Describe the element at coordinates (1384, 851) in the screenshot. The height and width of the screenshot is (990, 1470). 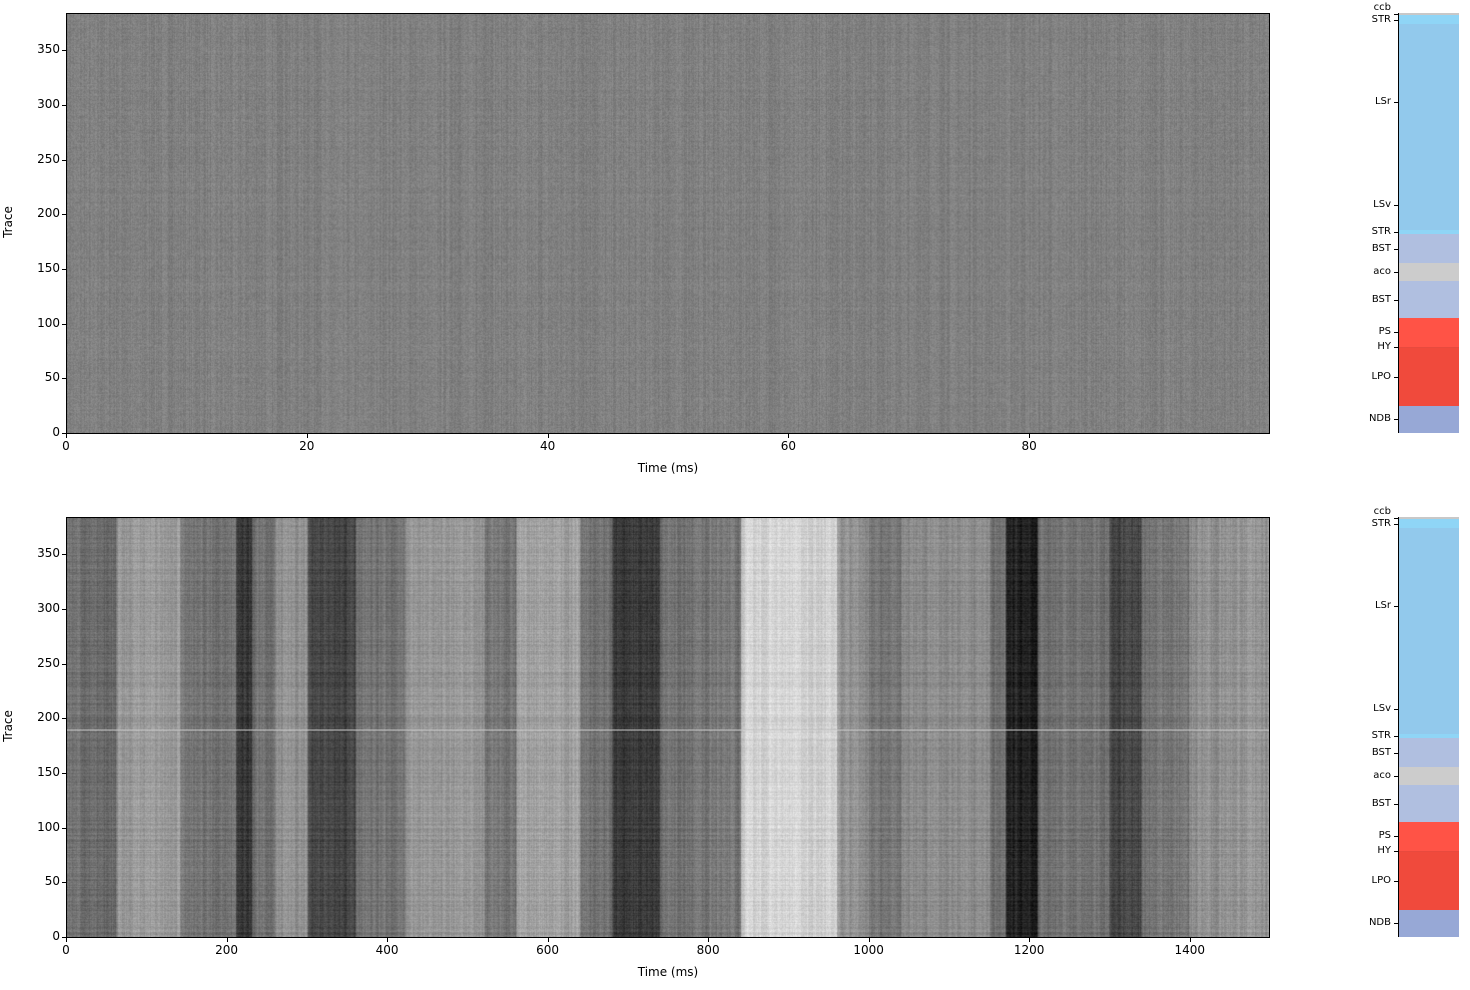
I see `region-label: HY` at that location.